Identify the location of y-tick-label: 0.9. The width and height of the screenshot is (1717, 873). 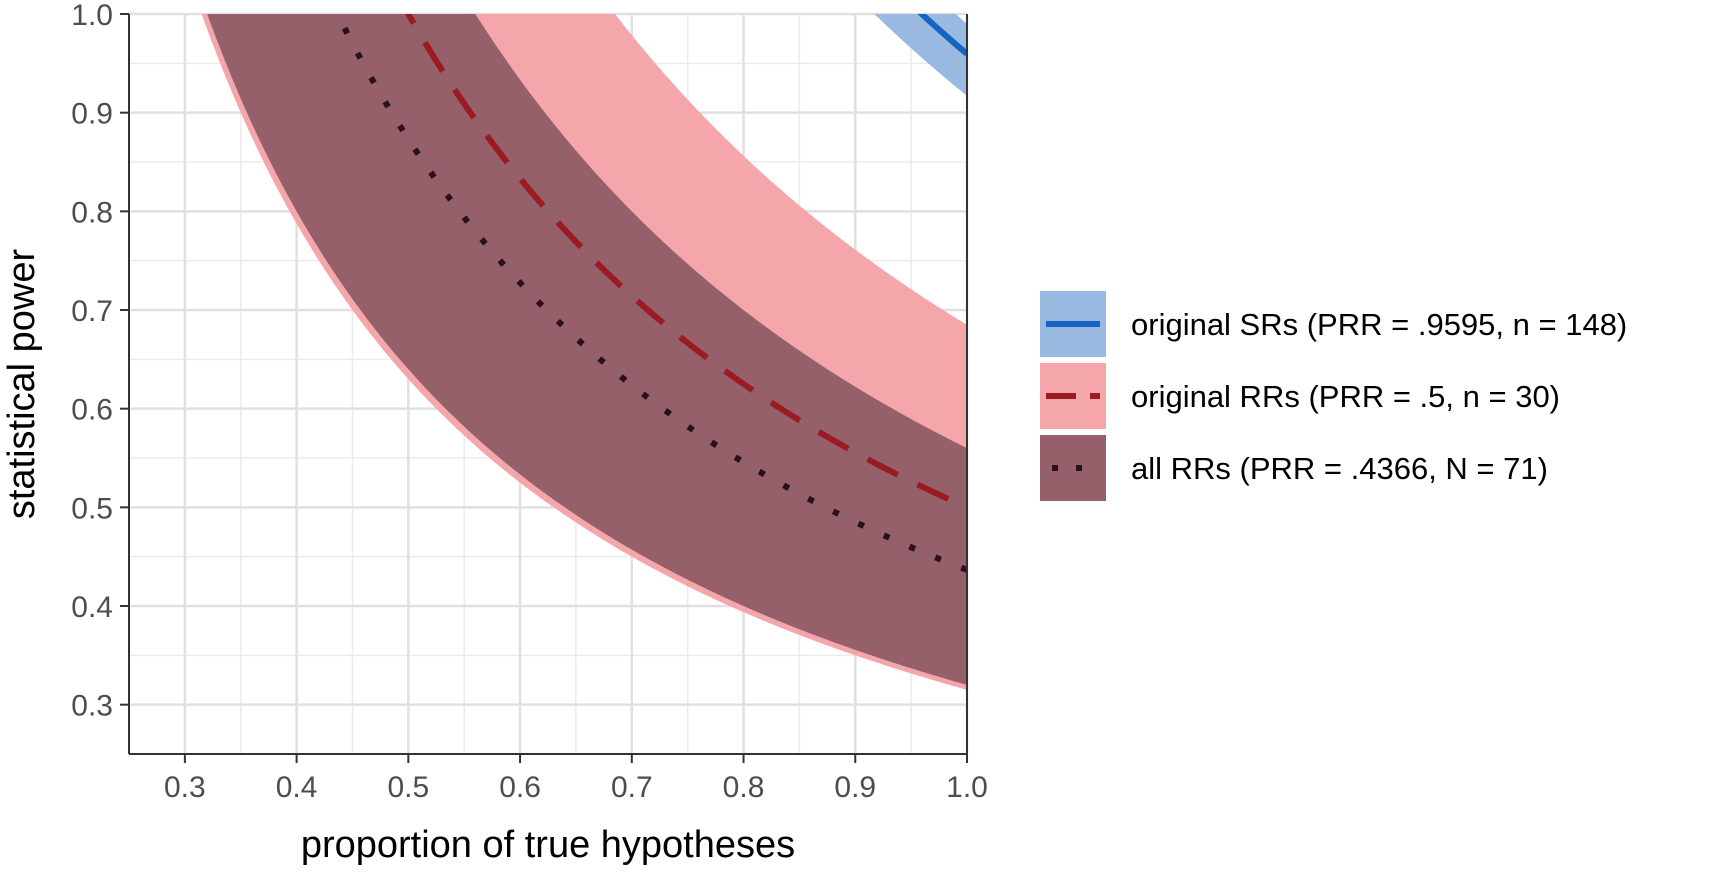
(92, 114).